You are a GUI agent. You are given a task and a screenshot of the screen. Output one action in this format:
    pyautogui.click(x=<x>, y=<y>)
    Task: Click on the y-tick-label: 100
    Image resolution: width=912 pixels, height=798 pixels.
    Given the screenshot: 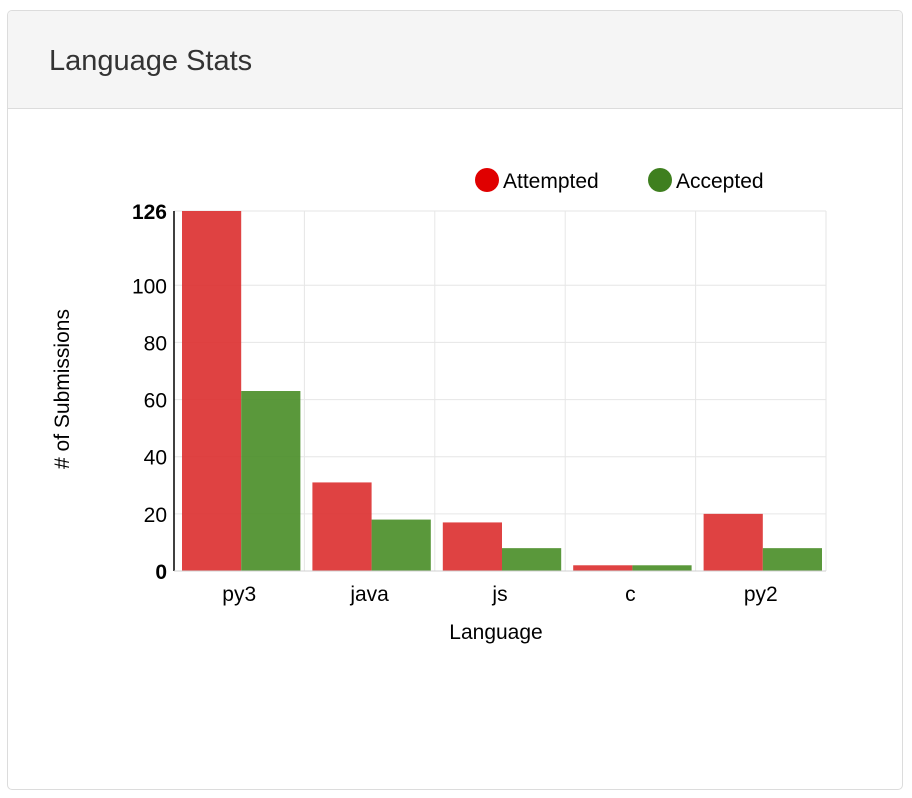 What is the action you would take?
    pyautogui.click(x=149, y=286)
    